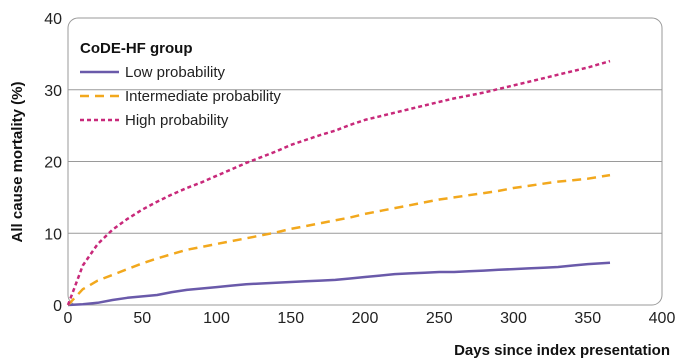  I want to click on y-tick-label: 0, so click(57, 306).